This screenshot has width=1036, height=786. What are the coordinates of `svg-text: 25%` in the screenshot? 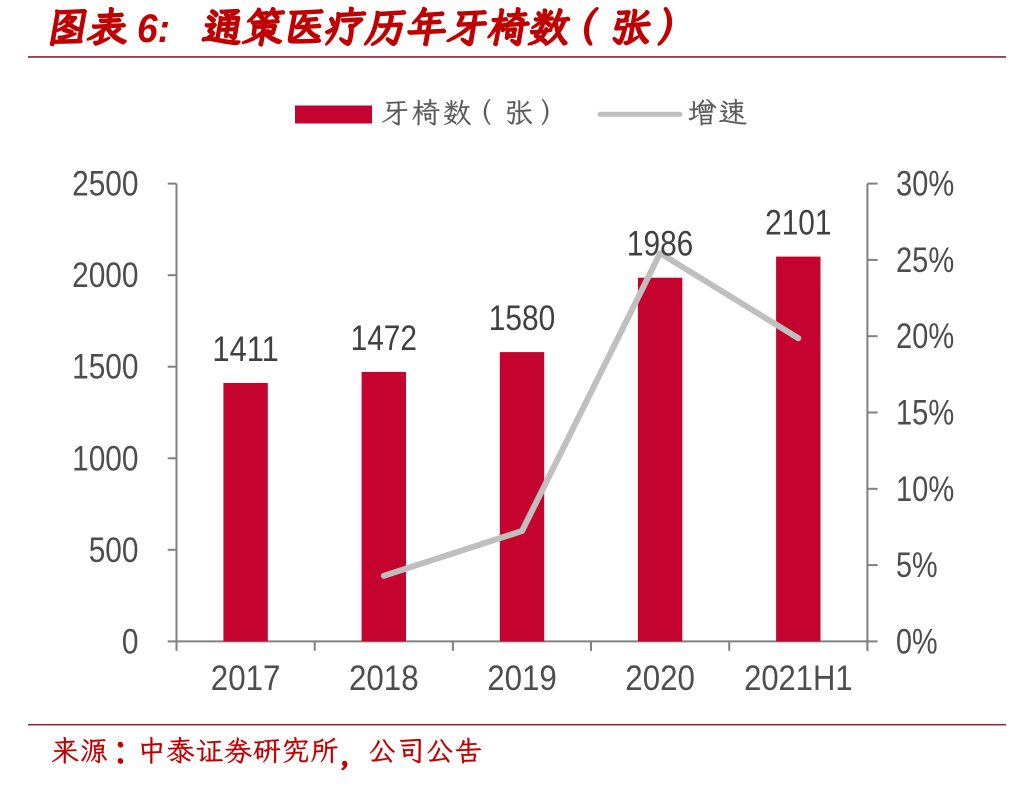 It's located at (925, 260).